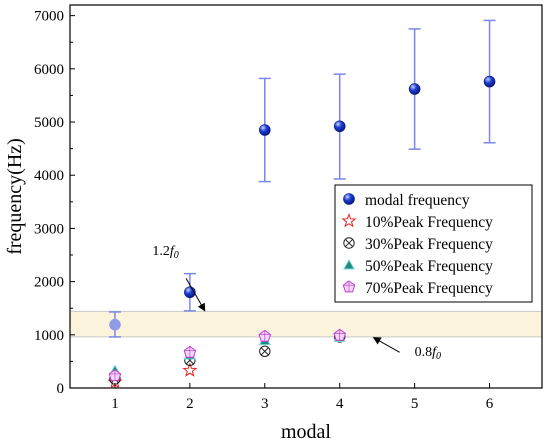 This screenshot has height=443, width=550. Describe the element at coordinates (61, 389) in the screenshot. I see `y-tick-label: 0` at that location.